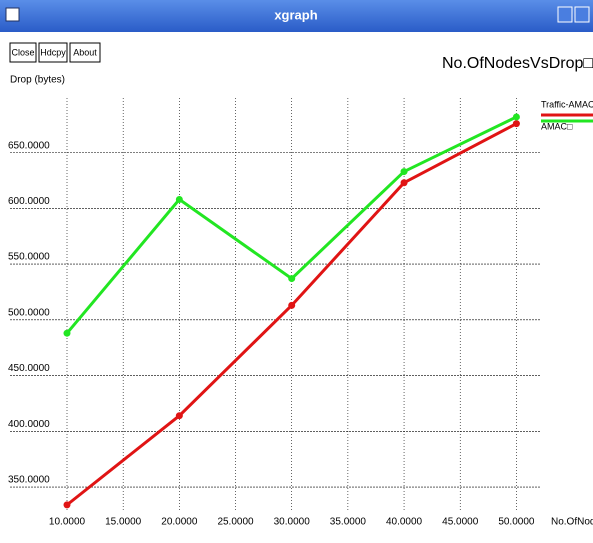  I want to click on y-axis-label: Drop (bytes), so click(37, 80).